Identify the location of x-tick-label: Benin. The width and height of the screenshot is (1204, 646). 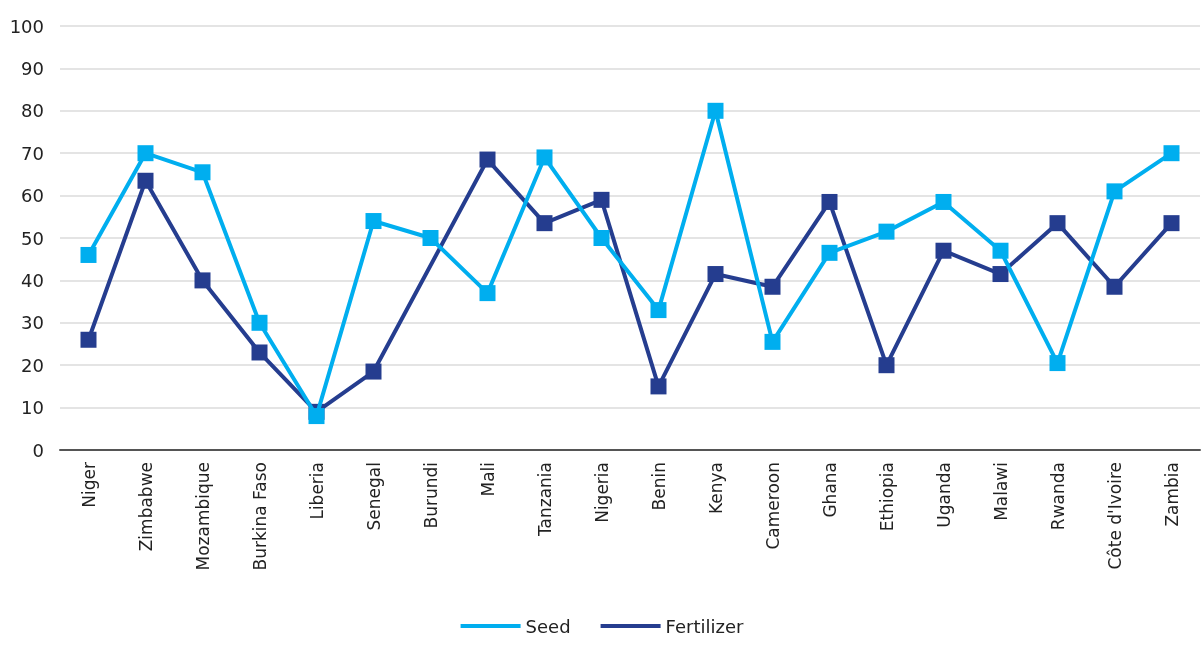
(658, 486).